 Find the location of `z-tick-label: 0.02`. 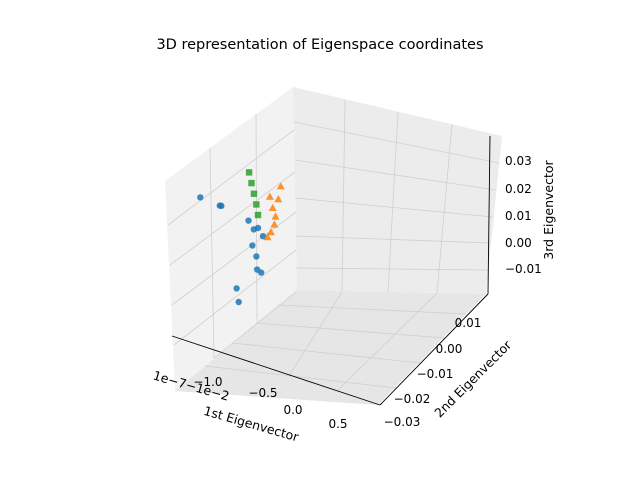

z-tick-label: 0.02 is located at coordinates (518, 189).